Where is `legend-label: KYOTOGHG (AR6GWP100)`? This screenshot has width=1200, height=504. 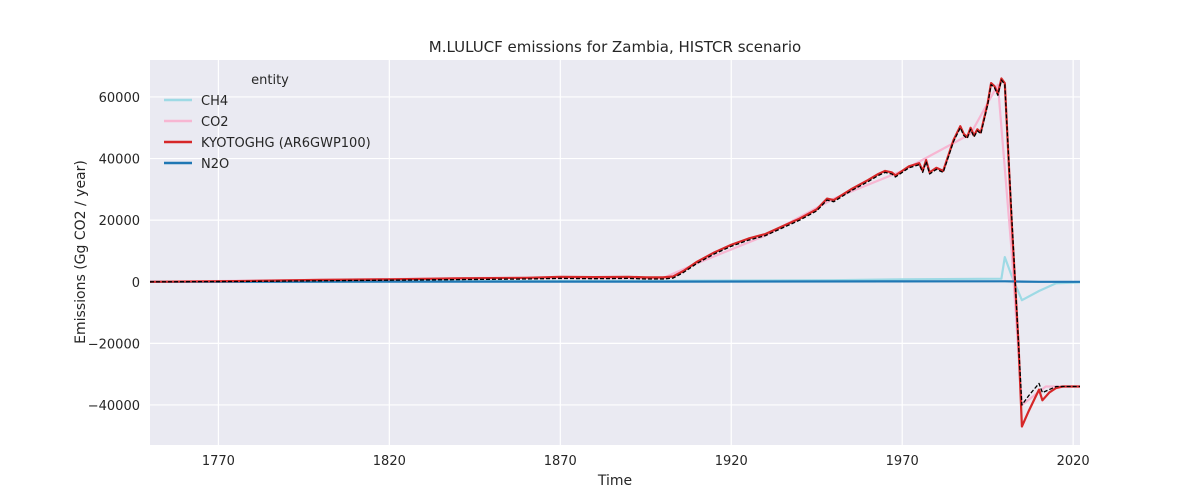 legend-label: KYOTOGHG (AR6GWP100) is located at coordinates (286, 143).